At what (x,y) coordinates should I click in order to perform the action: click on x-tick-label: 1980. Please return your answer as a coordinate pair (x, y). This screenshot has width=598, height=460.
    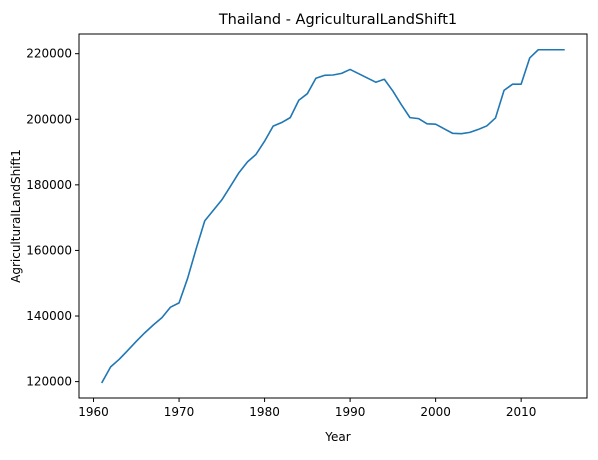
    Looking at the image, I should click on (264, 412).